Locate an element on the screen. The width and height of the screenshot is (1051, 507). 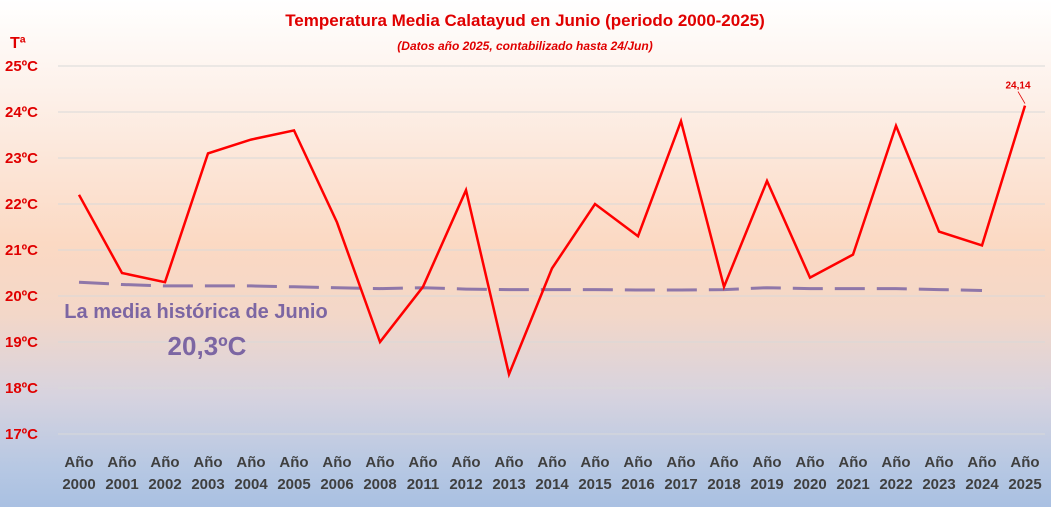
y-tick-label: 21ºC is located at coordinates (21, 250).